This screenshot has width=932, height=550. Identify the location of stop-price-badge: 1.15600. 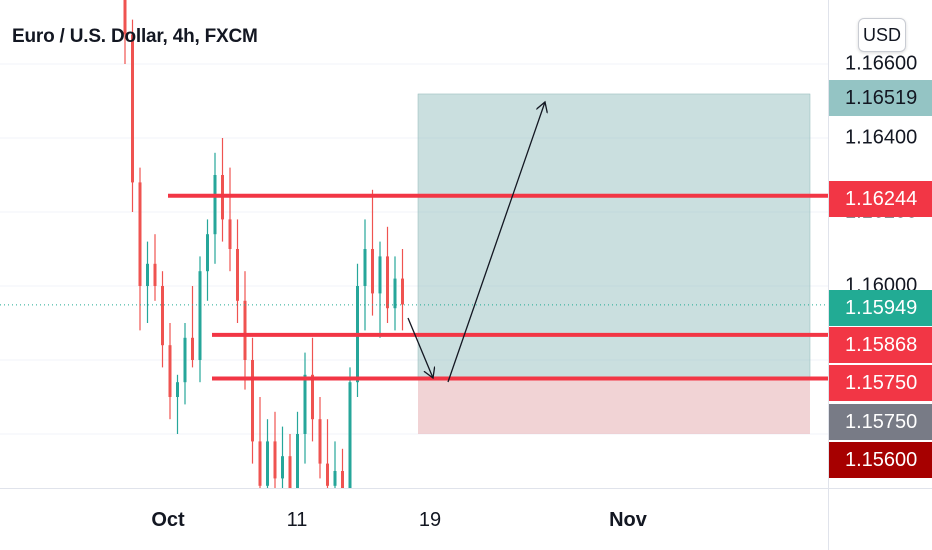
(880, 460).